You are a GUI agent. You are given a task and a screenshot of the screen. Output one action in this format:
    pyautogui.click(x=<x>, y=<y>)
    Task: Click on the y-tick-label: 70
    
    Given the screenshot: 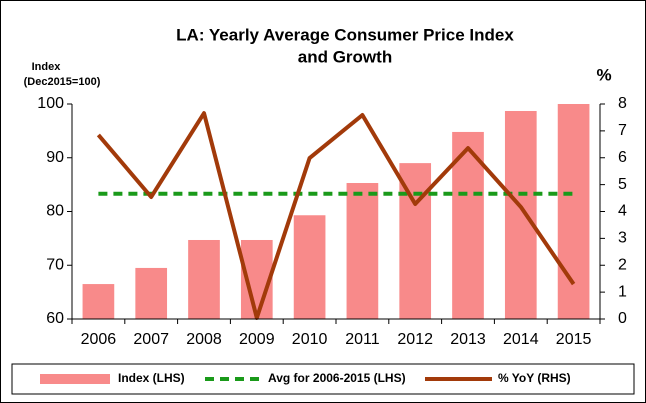 What is the action you would take?
    pyautogui.click(x=55, y=264)
    